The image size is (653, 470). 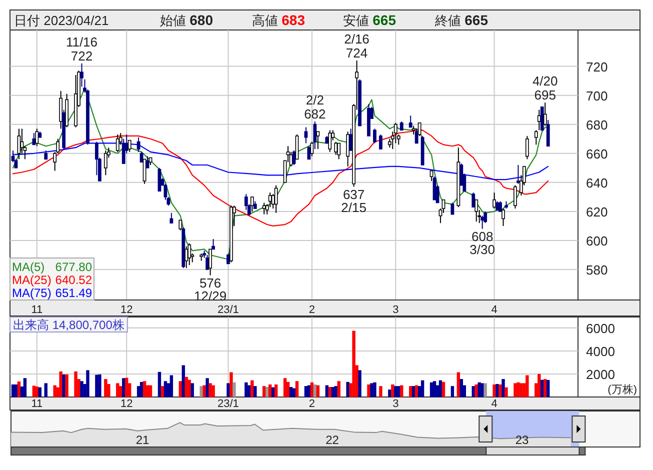 I want to click on text: MA(75), so click(x=32, y=293).